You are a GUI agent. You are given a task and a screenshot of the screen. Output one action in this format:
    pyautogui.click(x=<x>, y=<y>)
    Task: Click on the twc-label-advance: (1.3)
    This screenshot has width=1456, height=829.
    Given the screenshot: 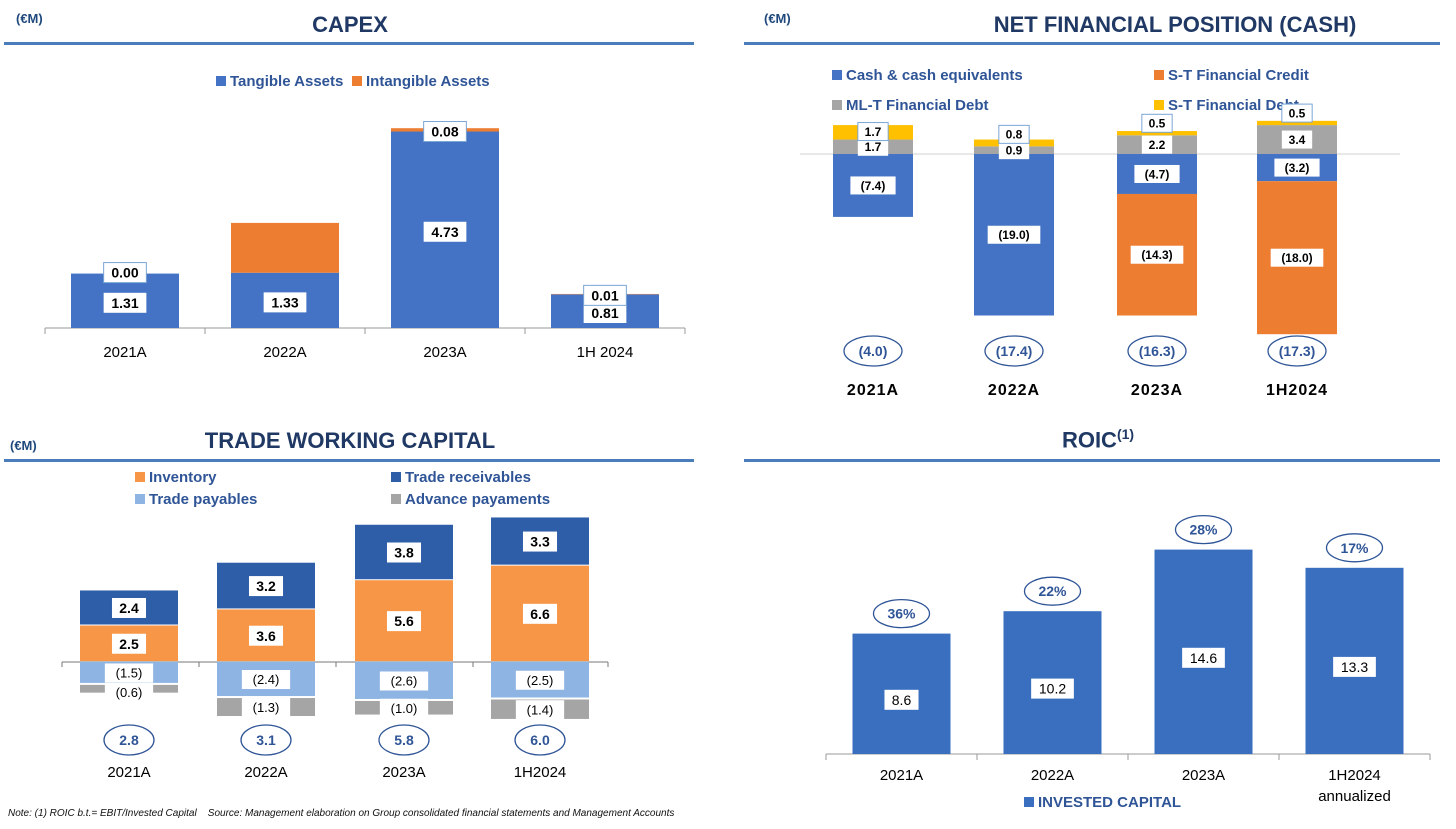 What is the action you would take?
    pyautogui.click(x=266, y=707)
    